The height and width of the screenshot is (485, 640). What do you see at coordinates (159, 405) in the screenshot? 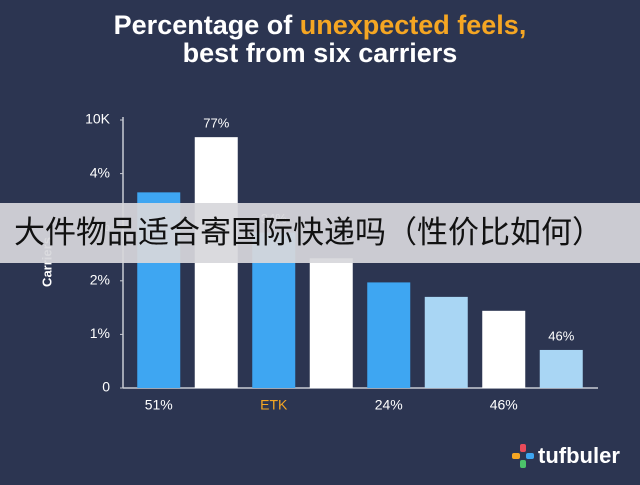
I see `x-tick-label: 51%` at bounding box center [159, 405].